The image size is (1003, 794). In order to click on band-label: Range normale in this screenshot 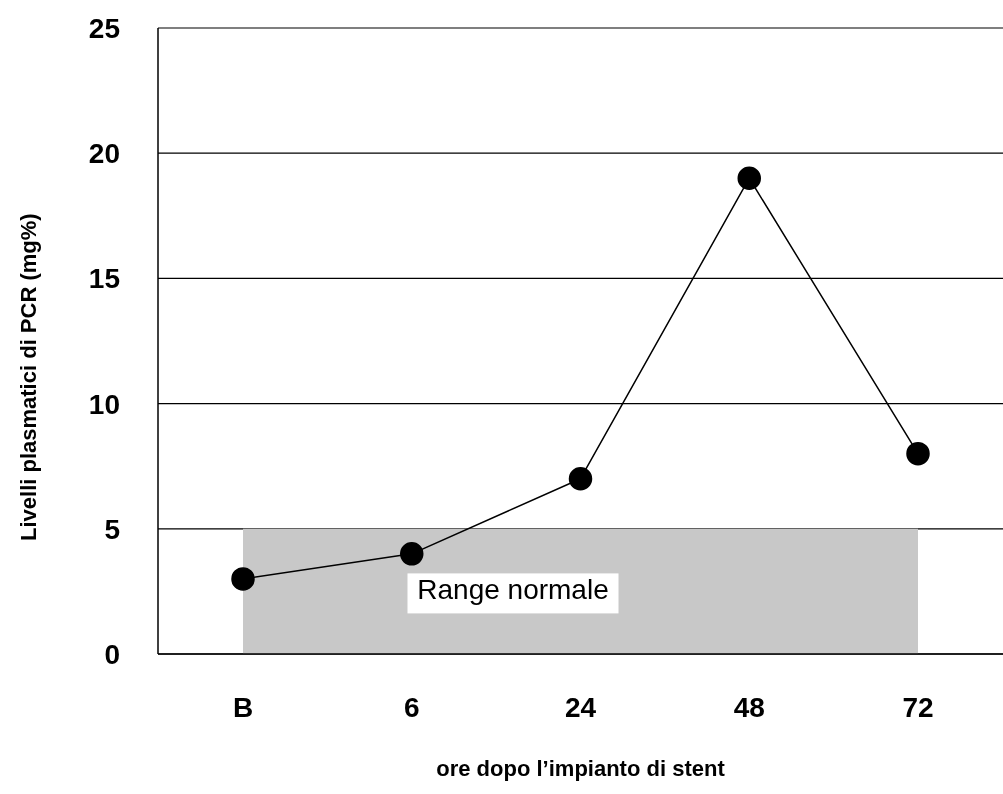, I will do `click(513, 590)`.